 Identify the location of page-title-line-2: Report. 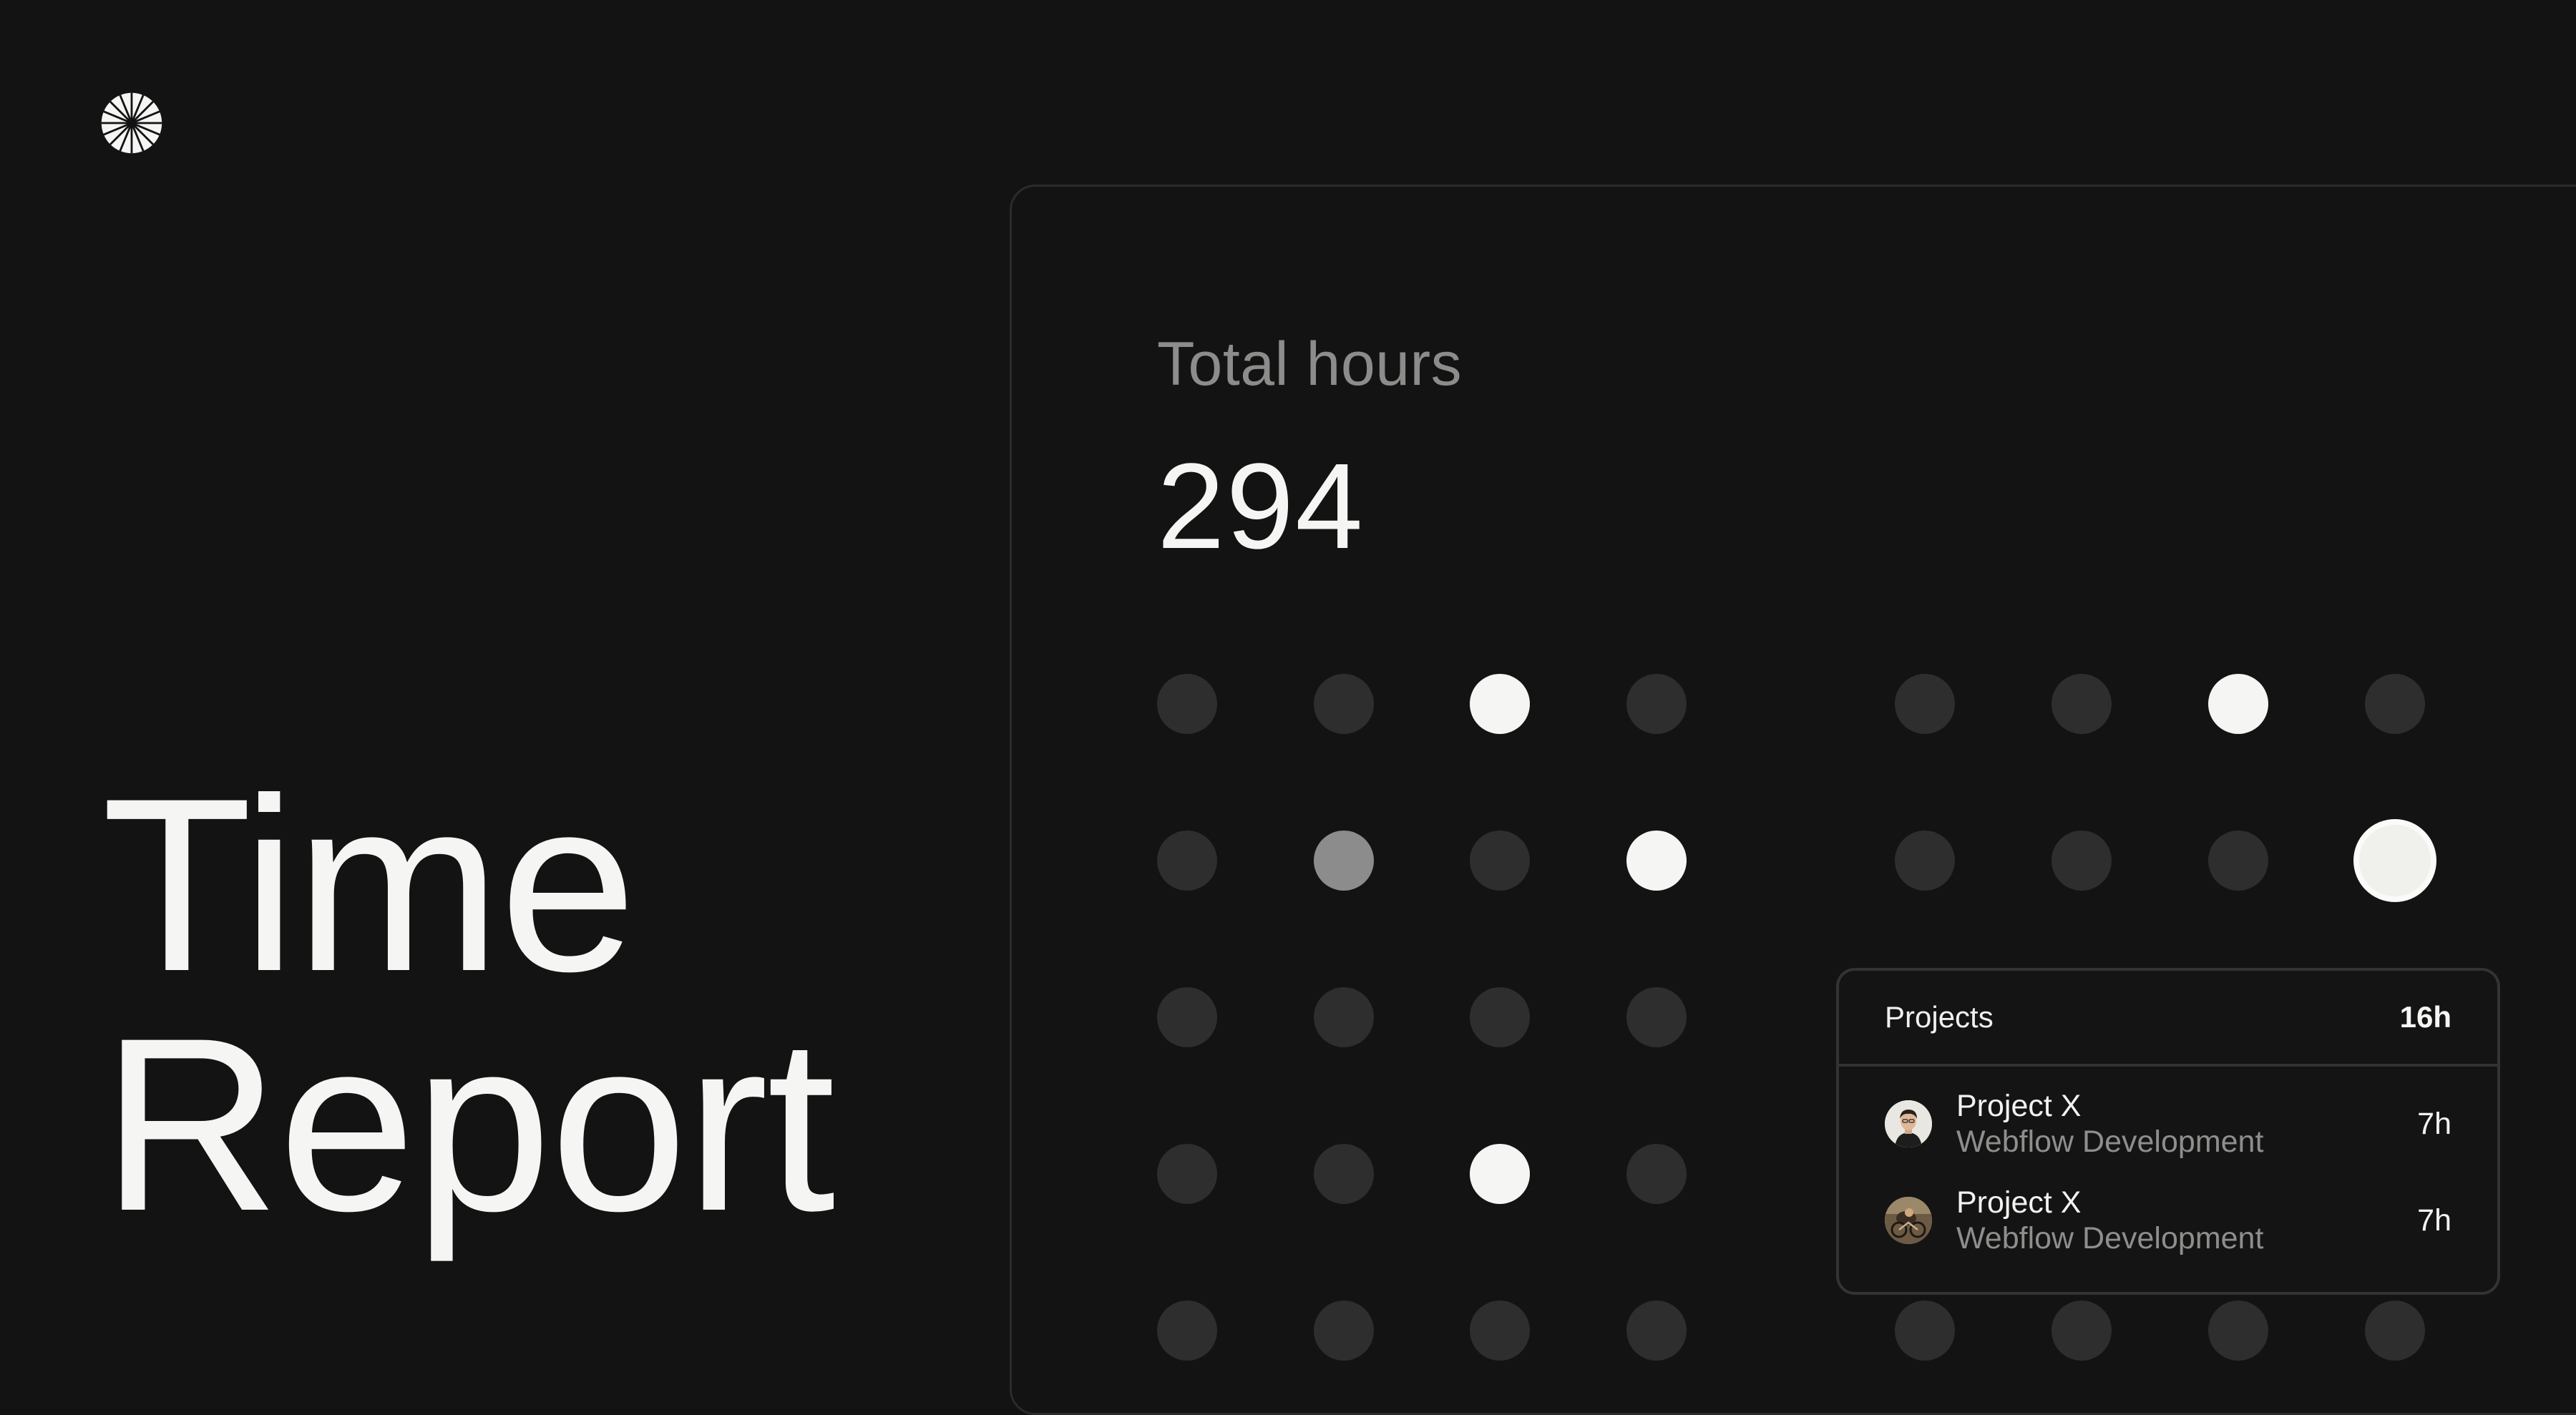
(469, 1125).